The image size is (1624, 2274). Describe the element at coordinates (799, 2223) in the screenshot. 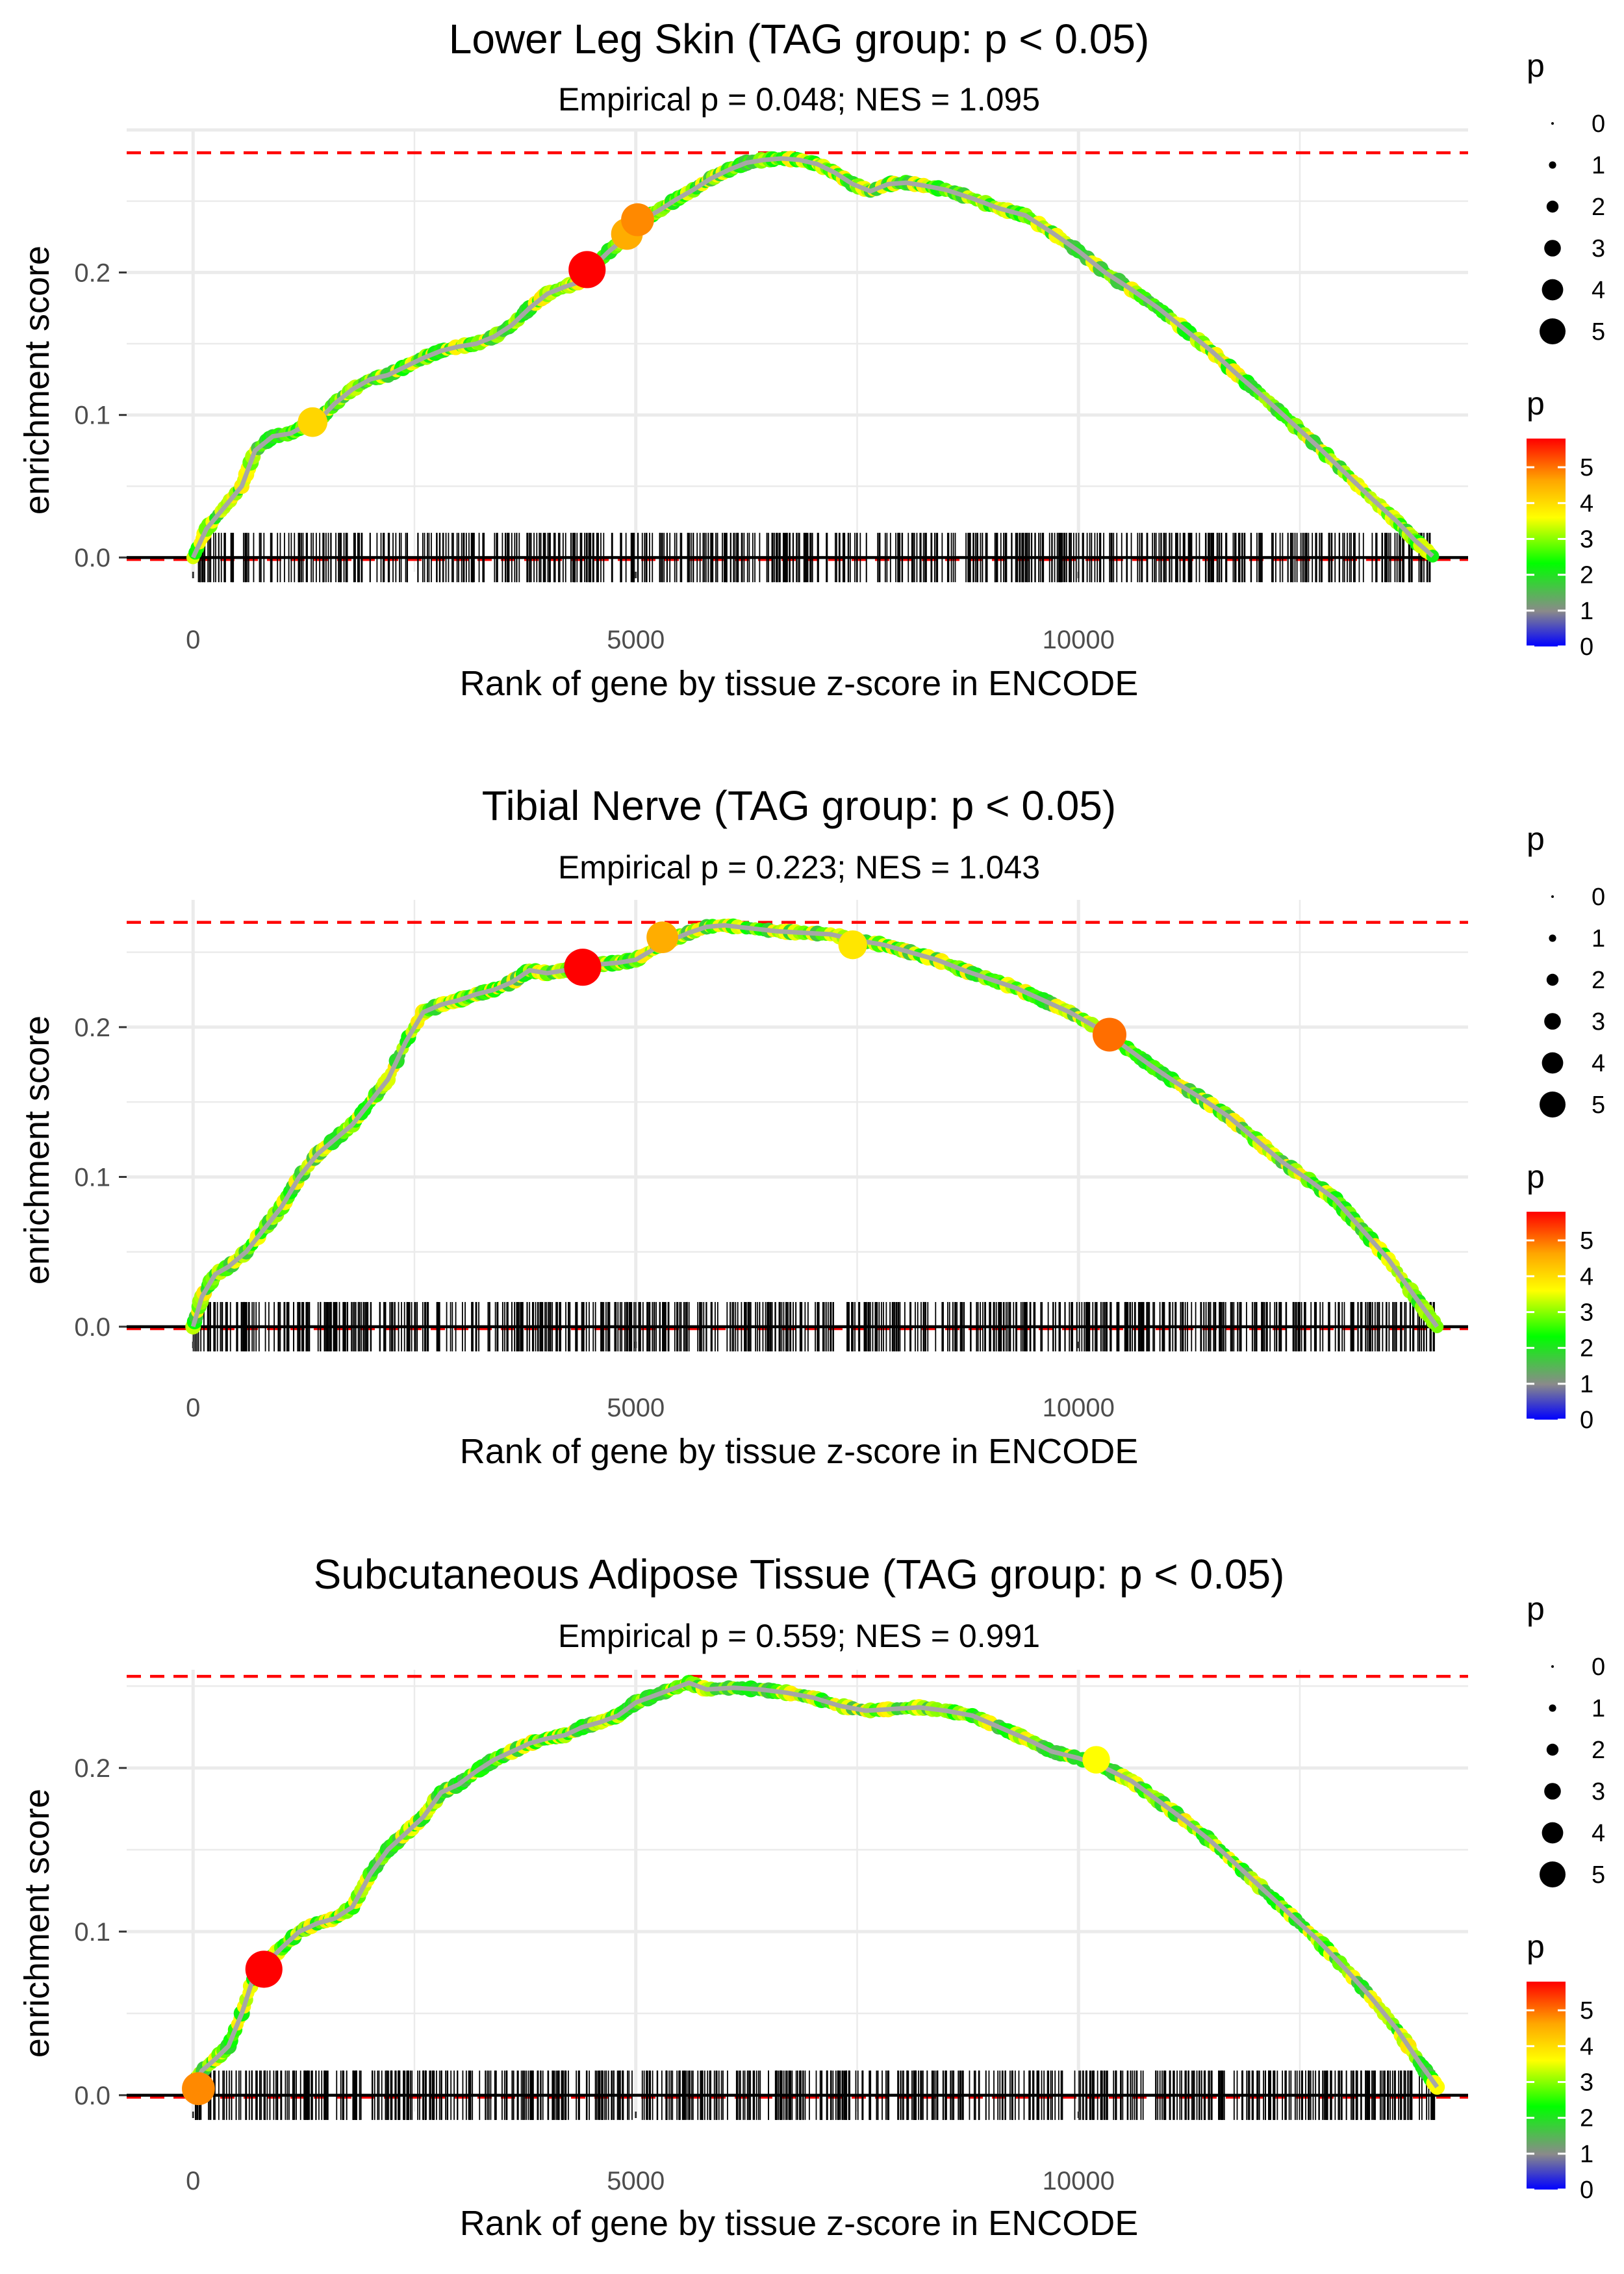

I see `panel-3-x-axis-label: Rank of gene by tissue z-score in ENCODE` at that location.